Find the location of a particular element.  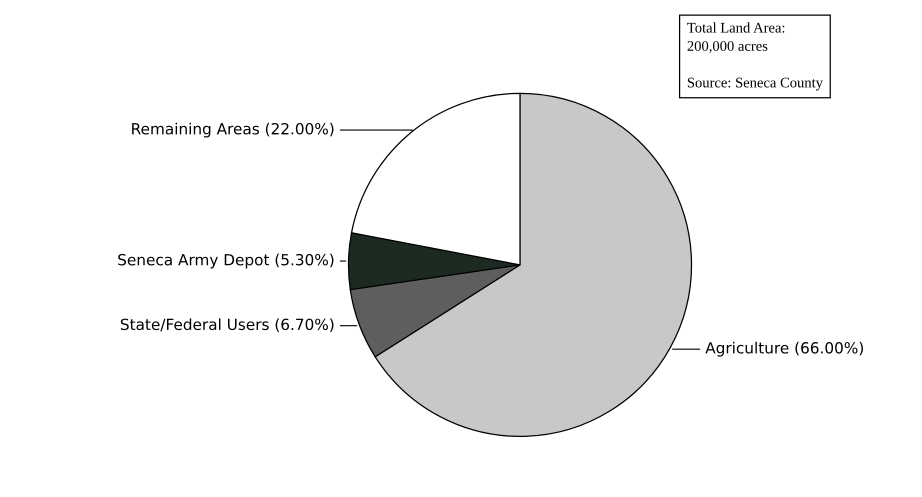

slice-label: State/Federal Users (6.70%) is located at coordinates (227, 325).